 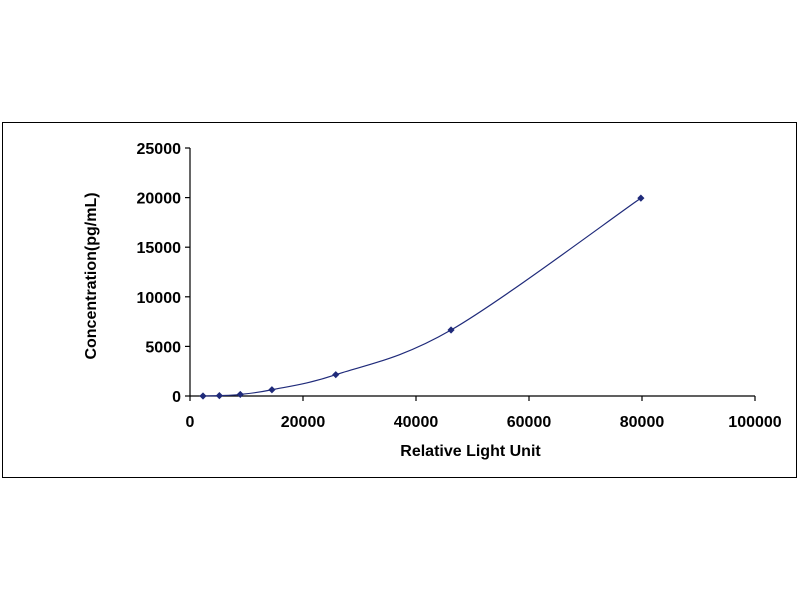 I want to click on x-tick-label: 0, so click(x=190, y=422).